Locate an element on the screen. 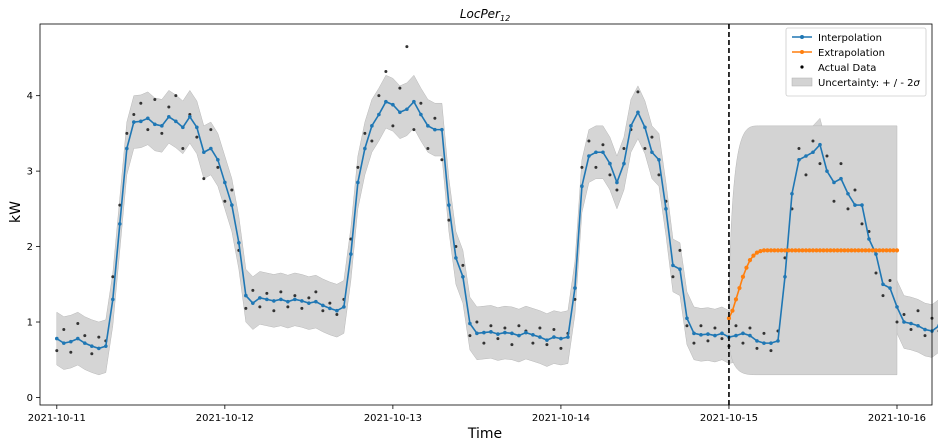 Image resolution: width=938 pixels, height=446 pixels. legend-uncertainty-label: Uncertainty: + / - 2σ is located at coordinates (869, 83).